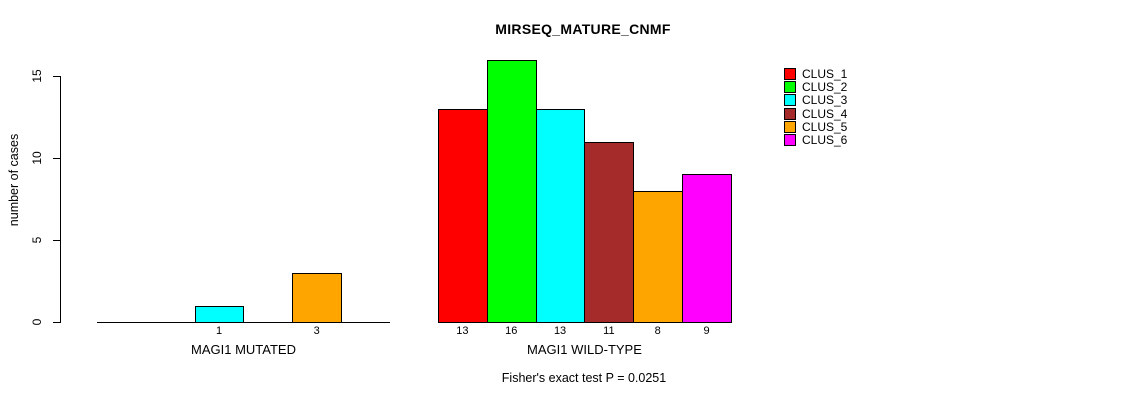  Describe the element at coordinates (584, 378) in the screenshot. I see `footnote: Fisher's exact test P = 0.0251` at that location.